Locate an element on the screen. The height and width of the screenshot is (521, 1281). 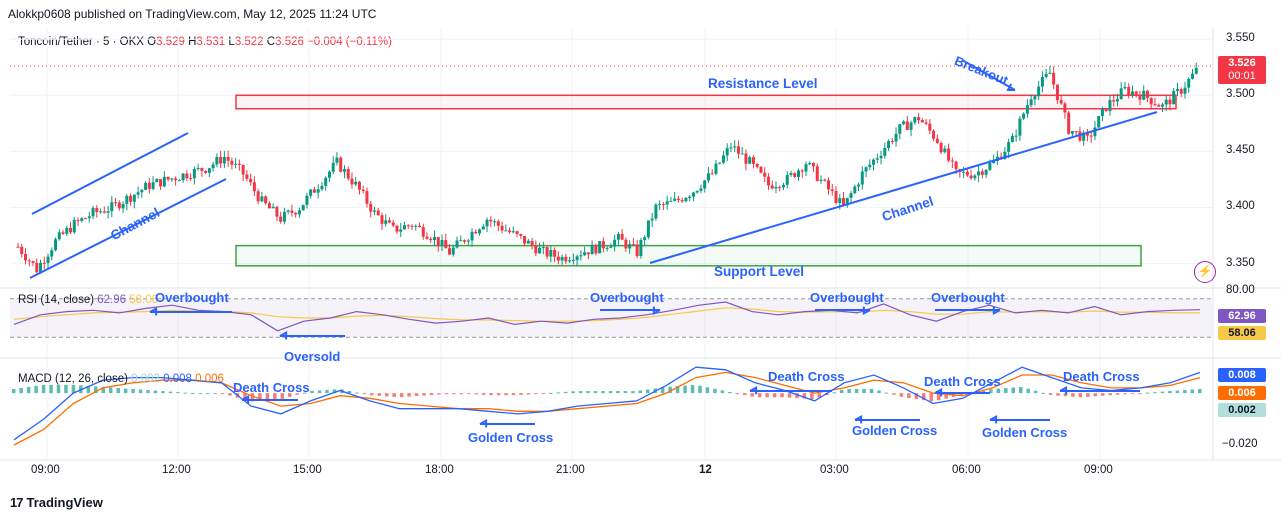
rsi-badge: 62.96 is located at coordinates (1242, 316).